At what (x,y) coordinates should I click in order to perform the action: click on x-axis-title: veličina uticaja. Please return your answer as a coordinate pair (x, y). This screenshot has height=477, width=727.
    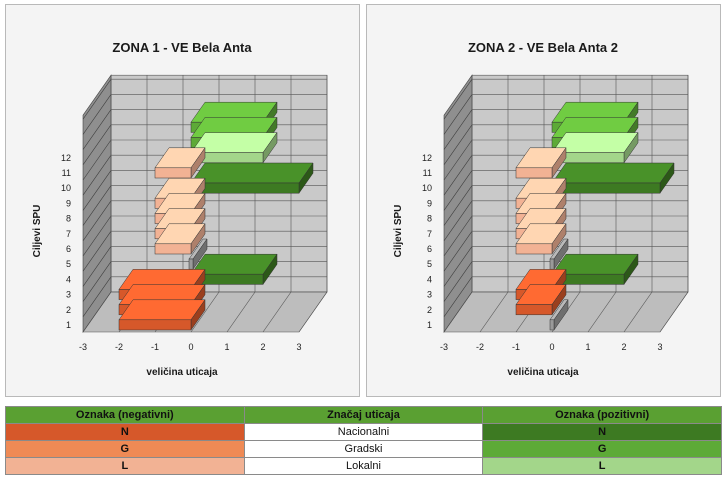
    Looking at the image, I should click on (543, 372).